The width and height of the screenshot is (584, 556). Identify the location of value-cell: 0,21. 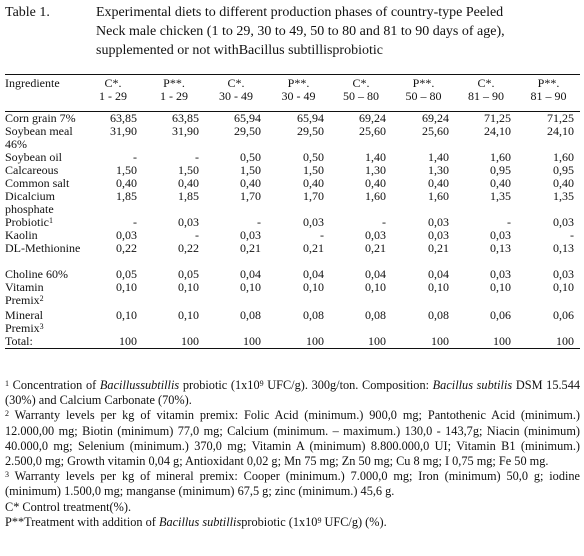
(438, 248).